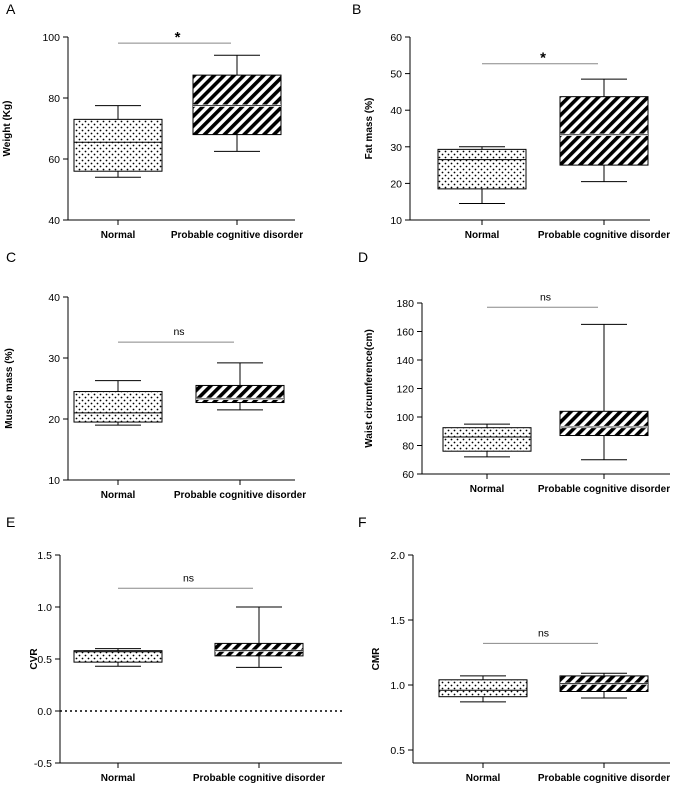 This screenshot has width=685, height=786. What do you see at coordinates (396, 75) in the screenshot?
I see `y-tick-label: 50` at bounding box center [396, 75].